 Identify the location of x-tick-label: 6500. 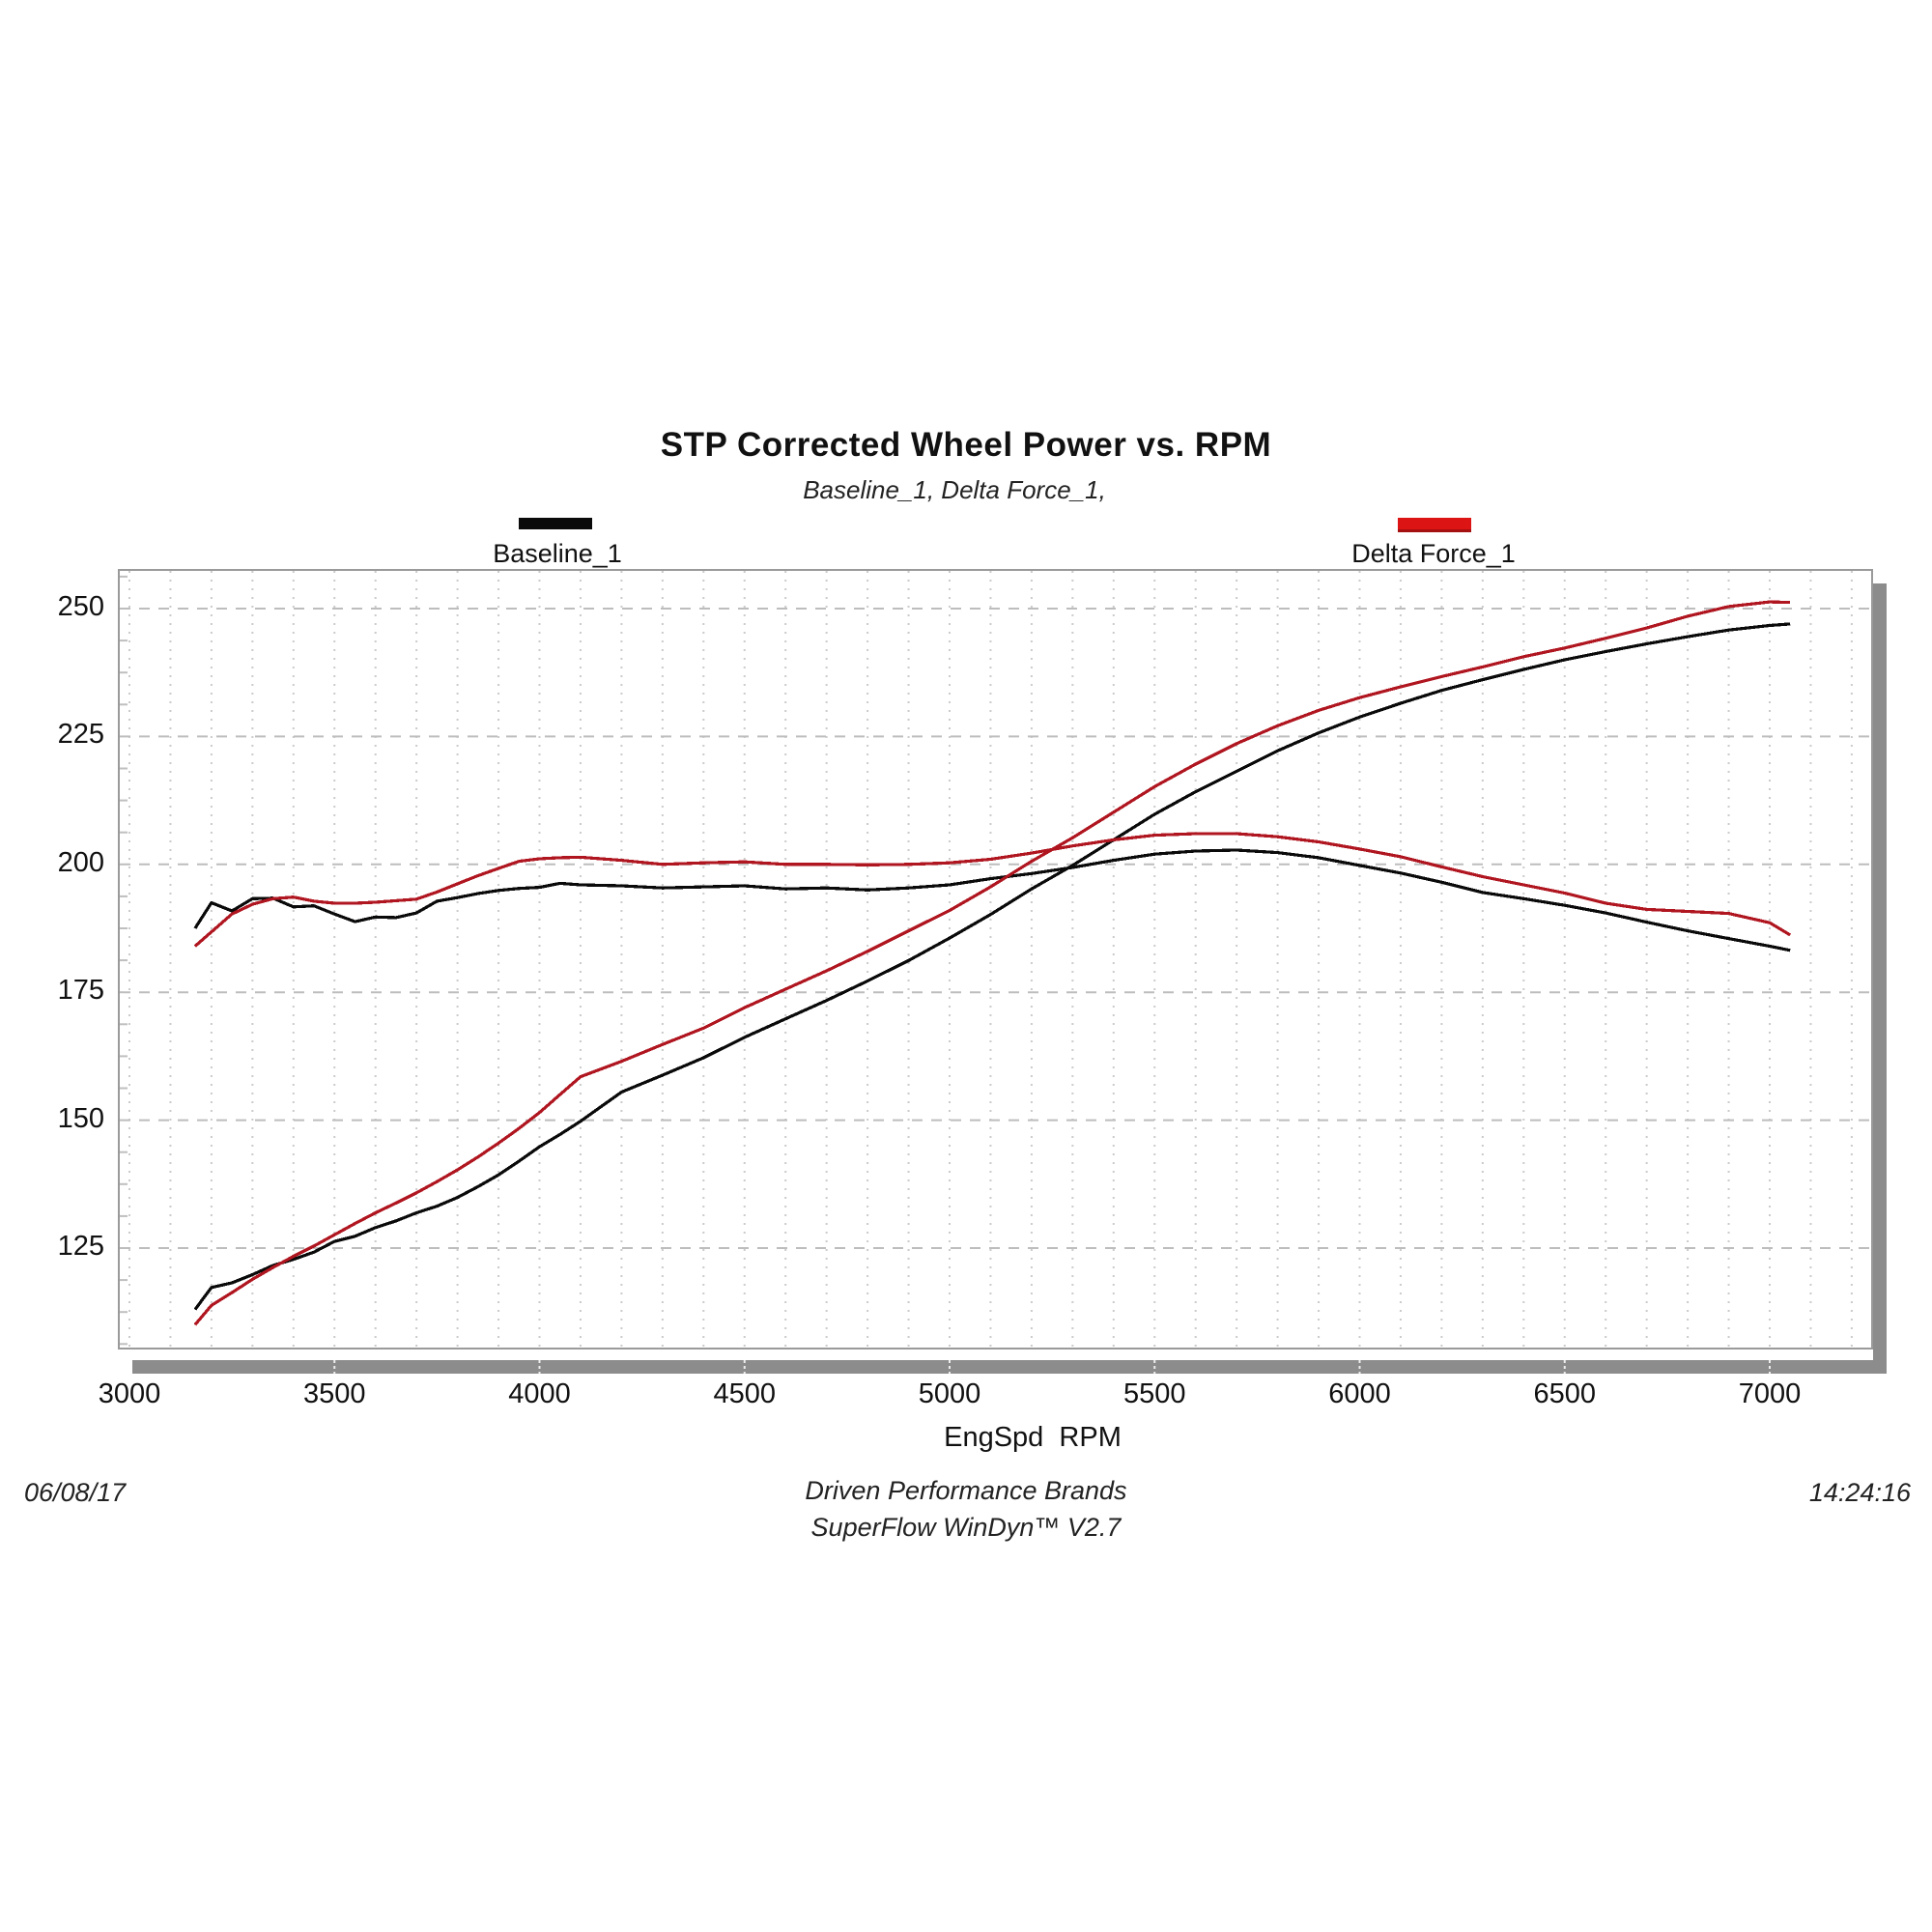
(1564, 1393).